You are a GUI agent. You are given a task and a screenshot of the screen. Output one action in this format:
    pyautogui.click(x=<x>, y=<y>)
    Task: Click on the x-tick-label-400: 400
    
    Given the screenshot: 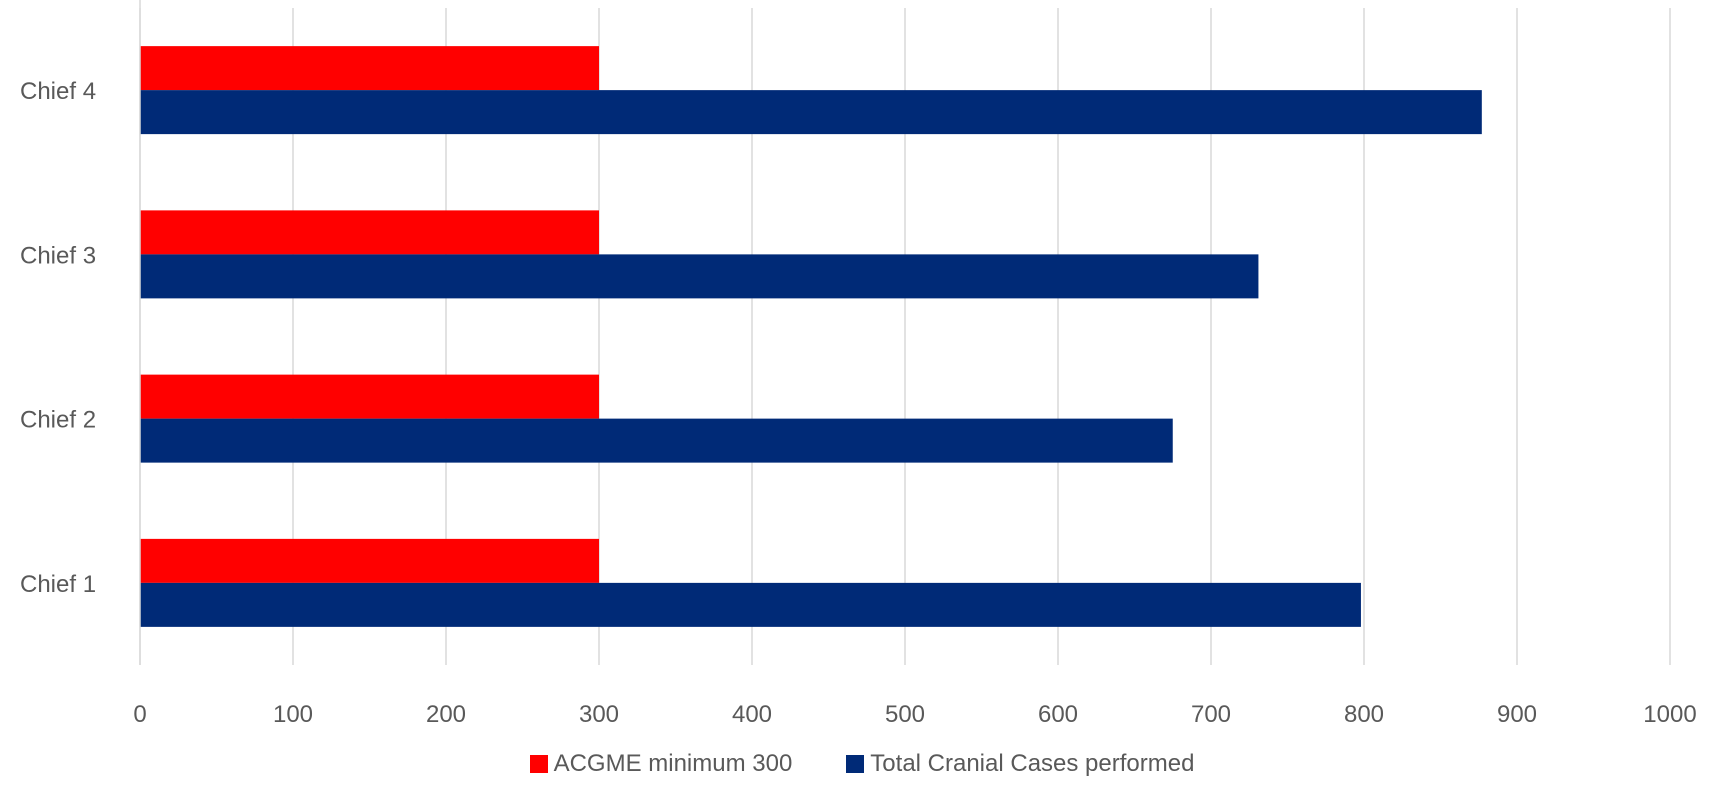 What is the action you would take?
    pyautogui.click(x=752, y=714)
    